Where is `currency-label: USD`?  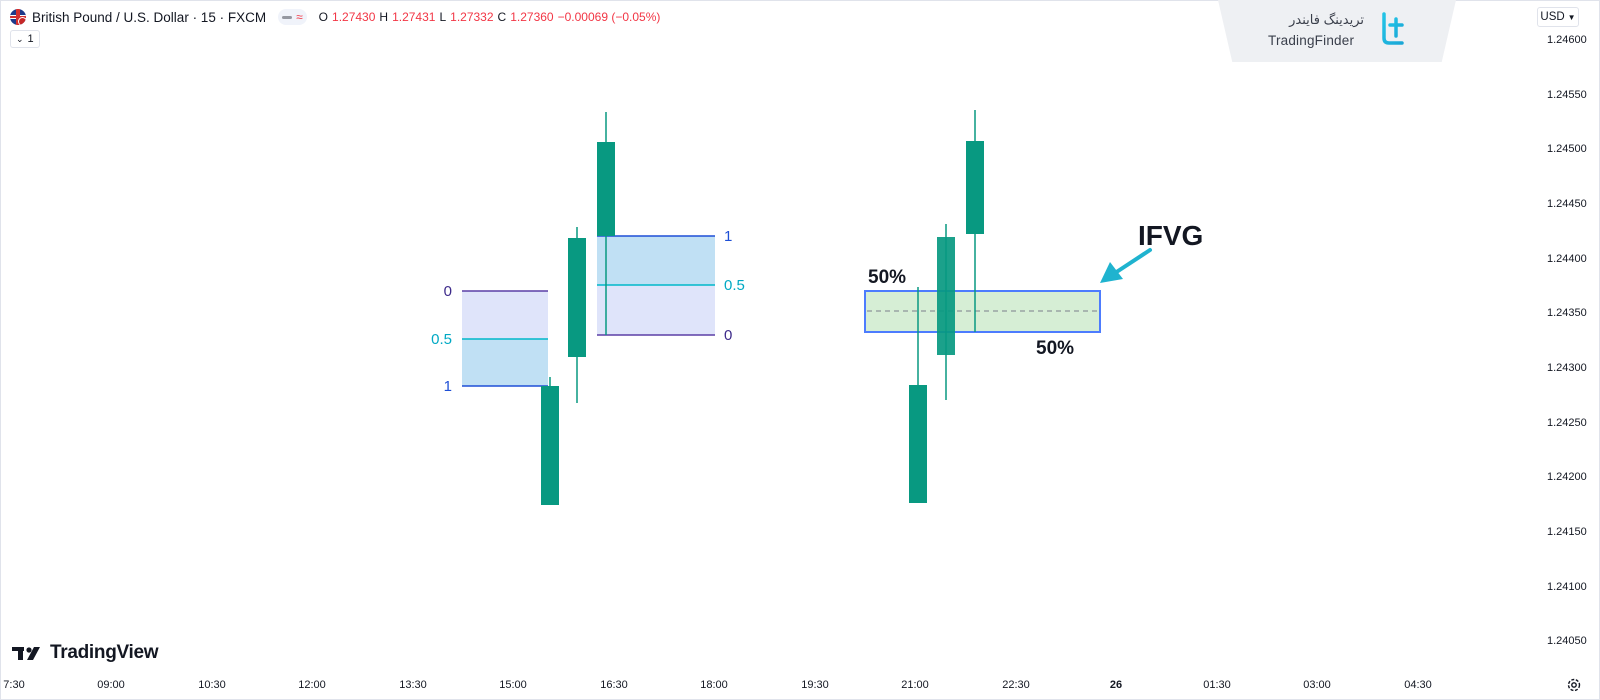
currency-label: USD is located at coordinates (1552, 17).